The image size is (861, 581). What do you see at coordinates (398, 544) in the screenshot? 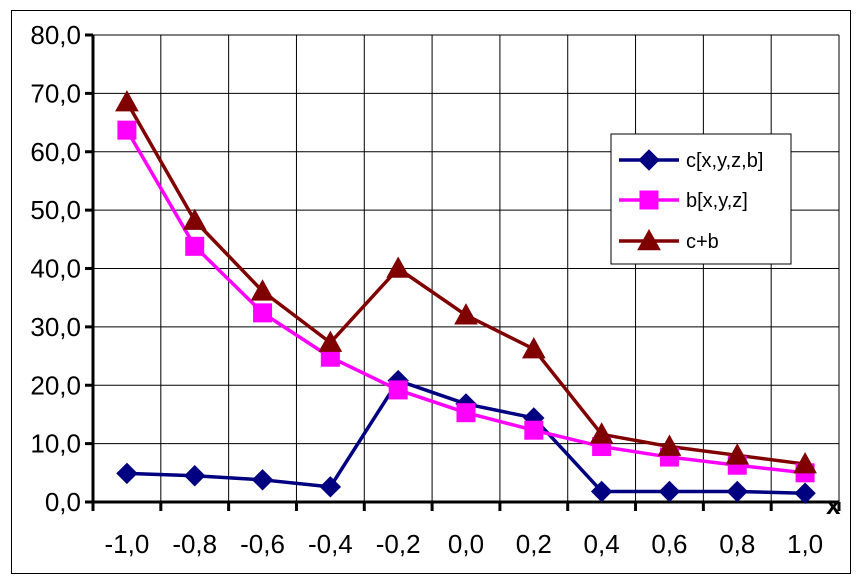
I see `x-tick-label: -0,2` at bounding box center [398, 544].